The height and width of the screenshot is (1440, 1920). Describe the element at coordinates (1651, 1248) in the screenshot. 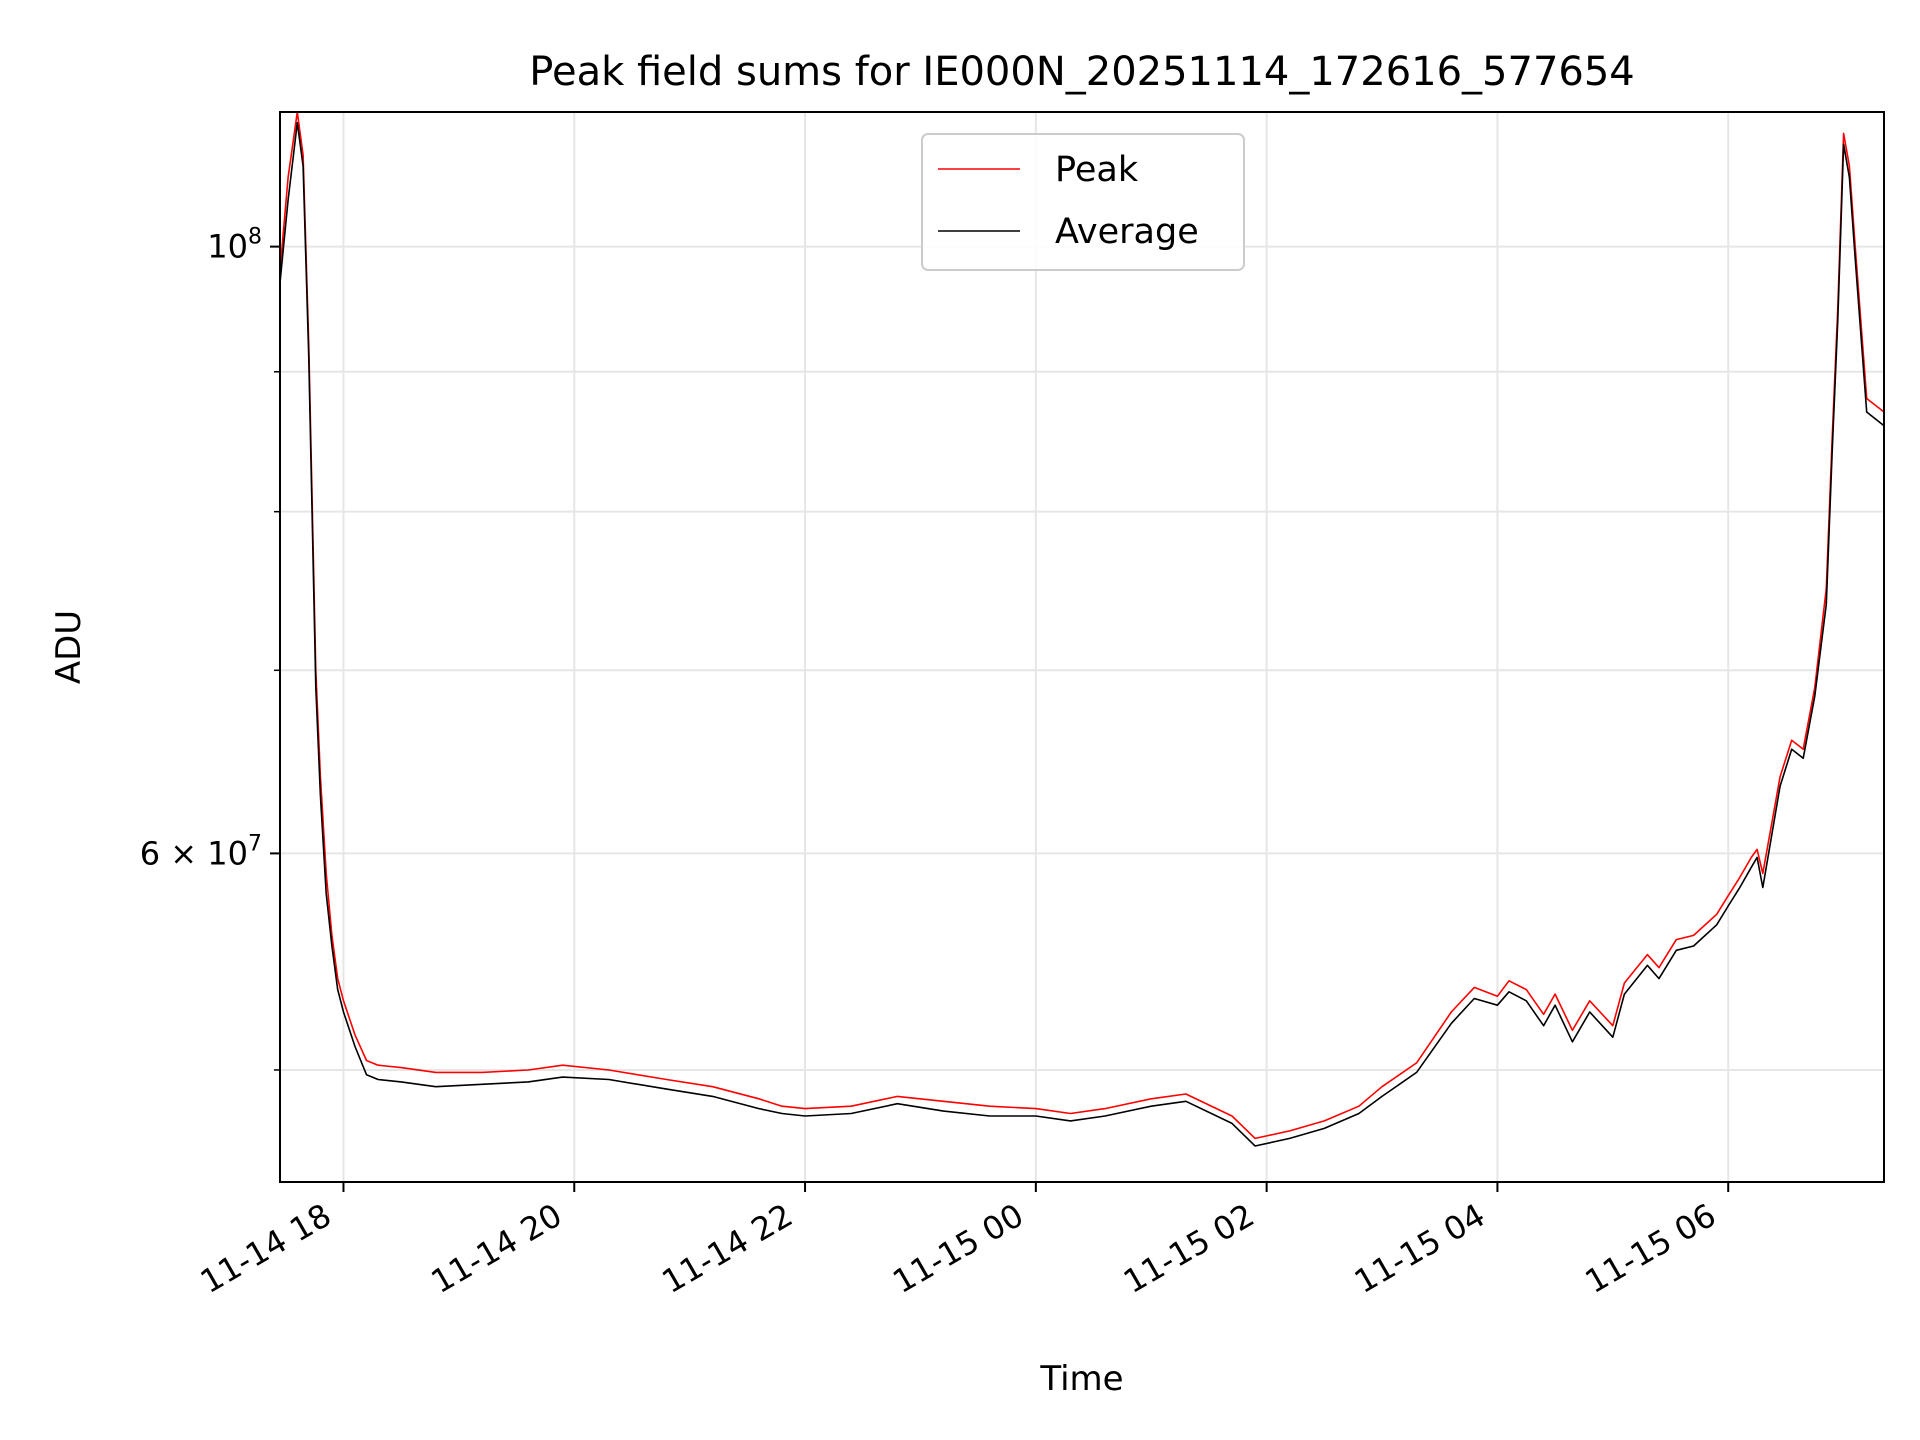

I see `x-tick-label: 11-15 06` at that location.